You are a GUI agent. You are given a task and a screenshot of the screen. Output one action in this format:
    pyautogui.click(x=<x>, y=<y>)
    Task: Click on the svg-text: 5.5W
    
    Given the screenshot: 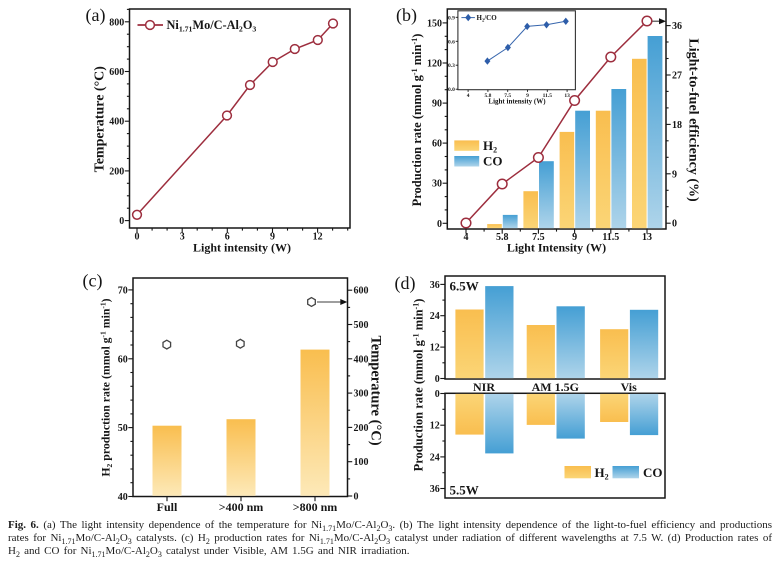 What is the action you would take?
    pyautogui.click(x=464, y=490)
    